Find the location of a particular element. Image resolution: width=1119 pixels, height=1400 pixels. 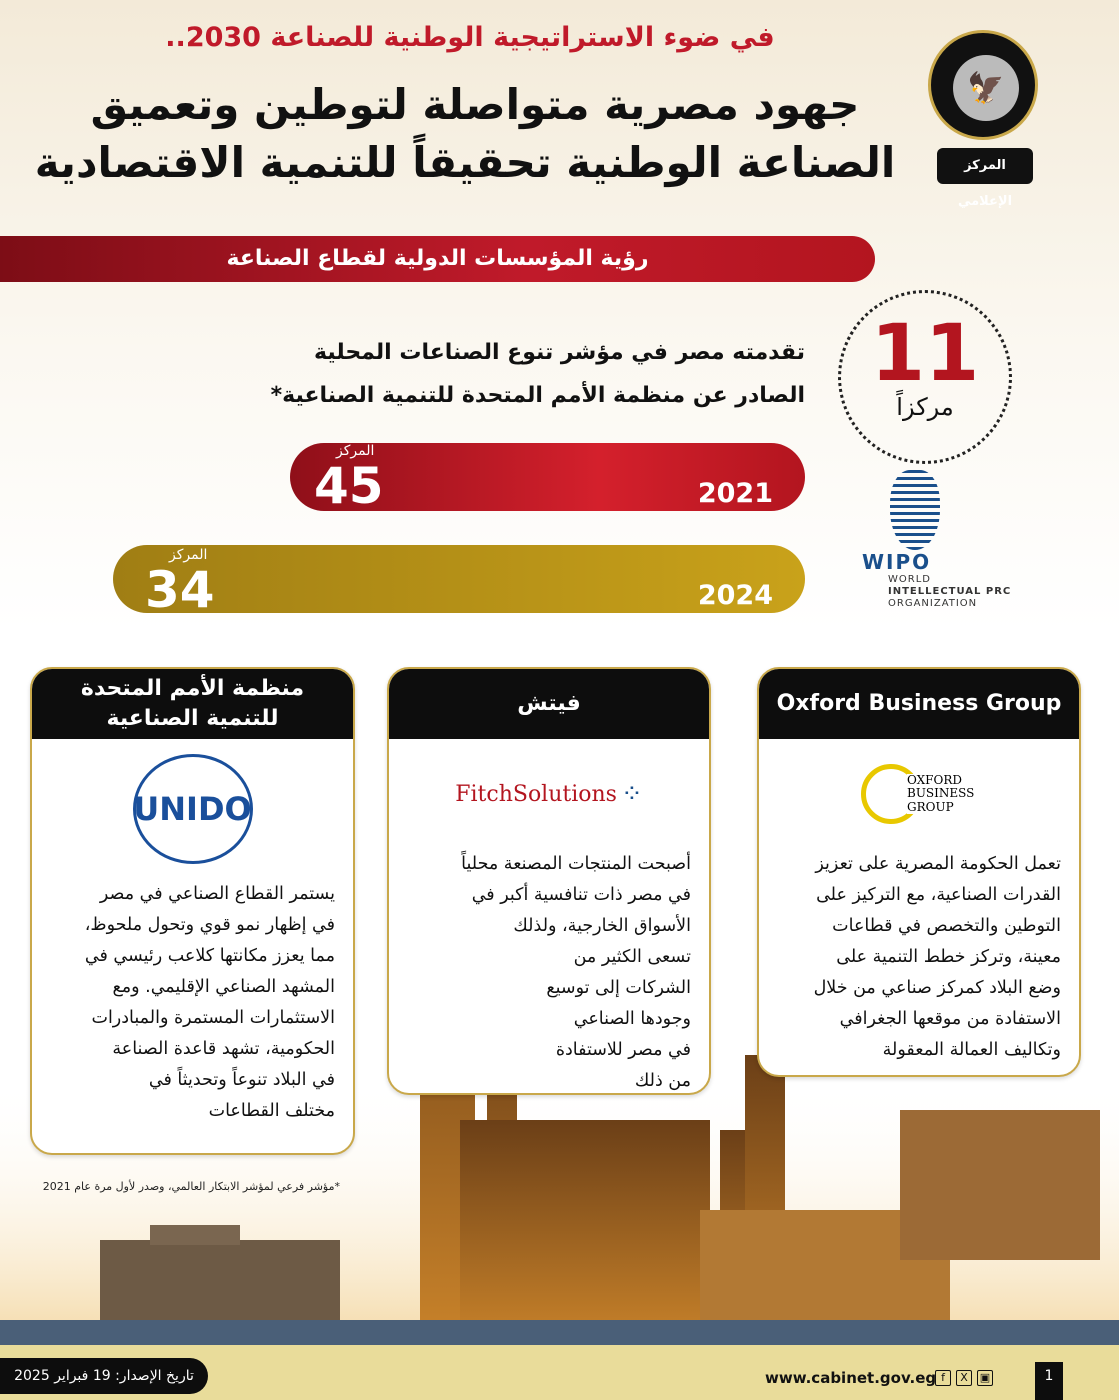

page-number: 1 is located at coordinates (1049, 1381).